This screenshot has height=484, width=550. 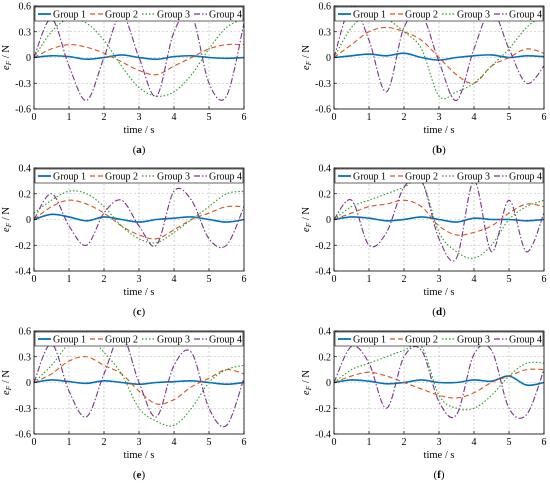 I want to click on panel-caption: (b), so click(x=439, y=150).